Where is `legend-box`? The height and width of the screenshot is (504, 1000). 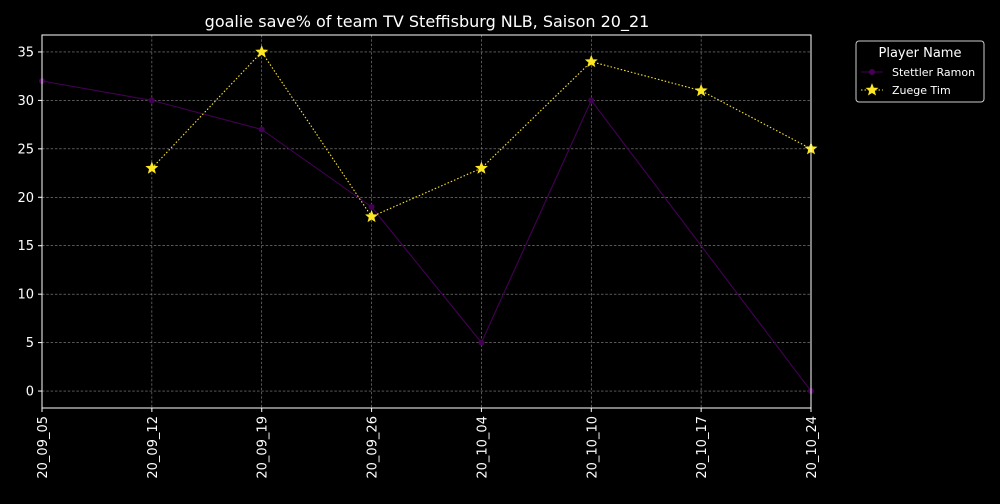
legend-box is located at coordinates (920, 71).